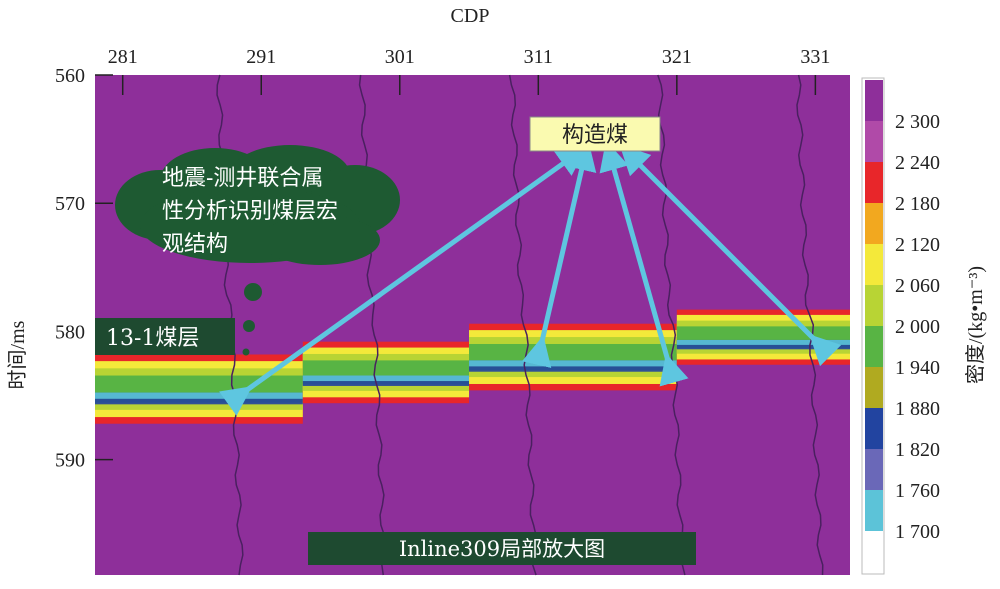  Describe the element at coordinates (242, 178) in the screenshot. I see `cloud-text-line-1: 地震-测井联合属` at that location.